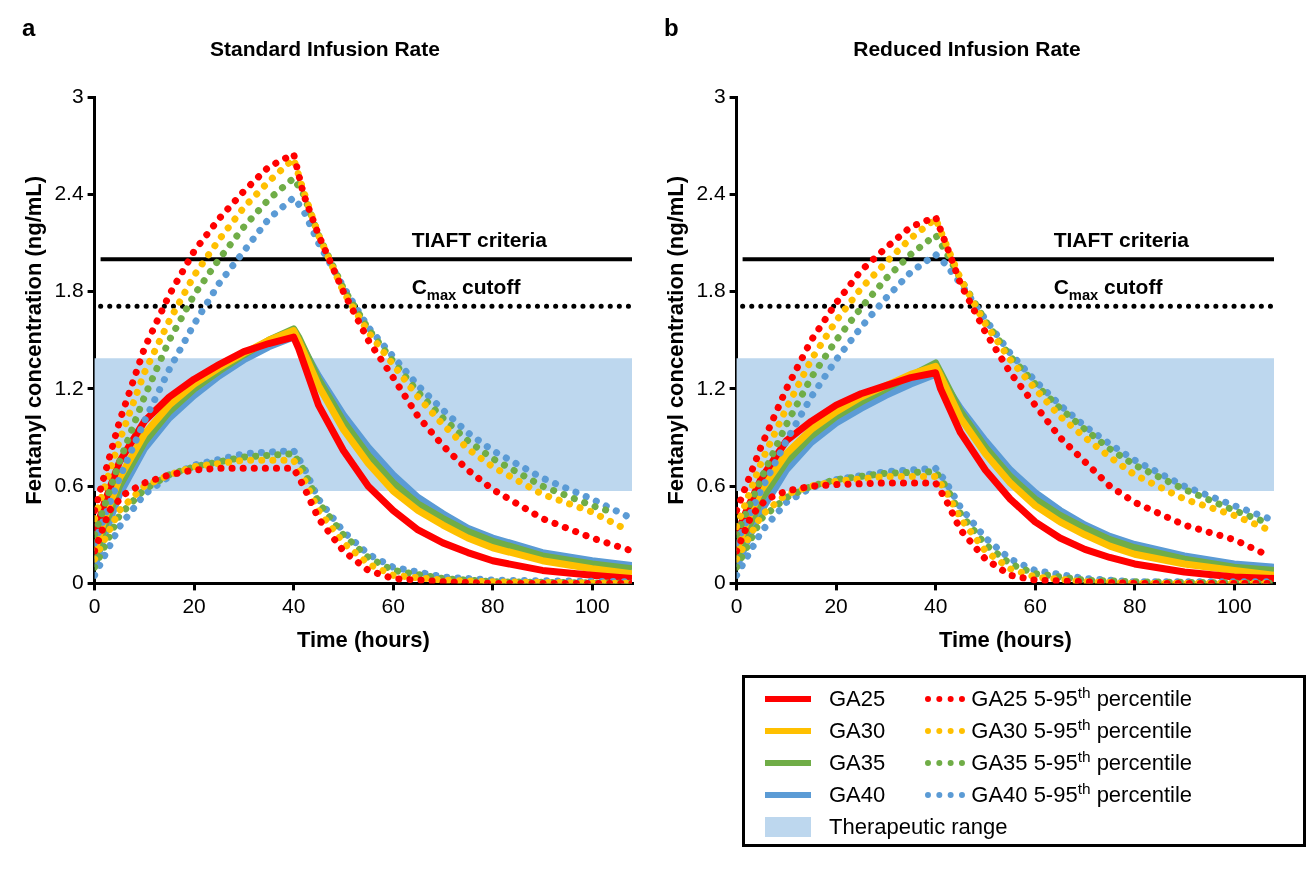  I want to click on legend-label: GA30, so click(857, 731).